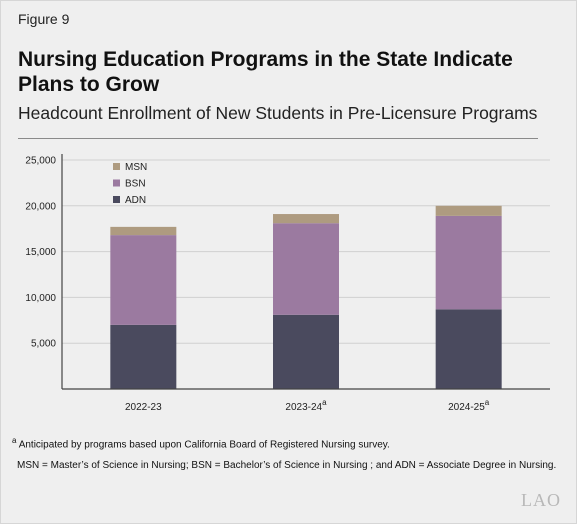  I want to click on y-tick-label: 15,000, so click(40, 252).